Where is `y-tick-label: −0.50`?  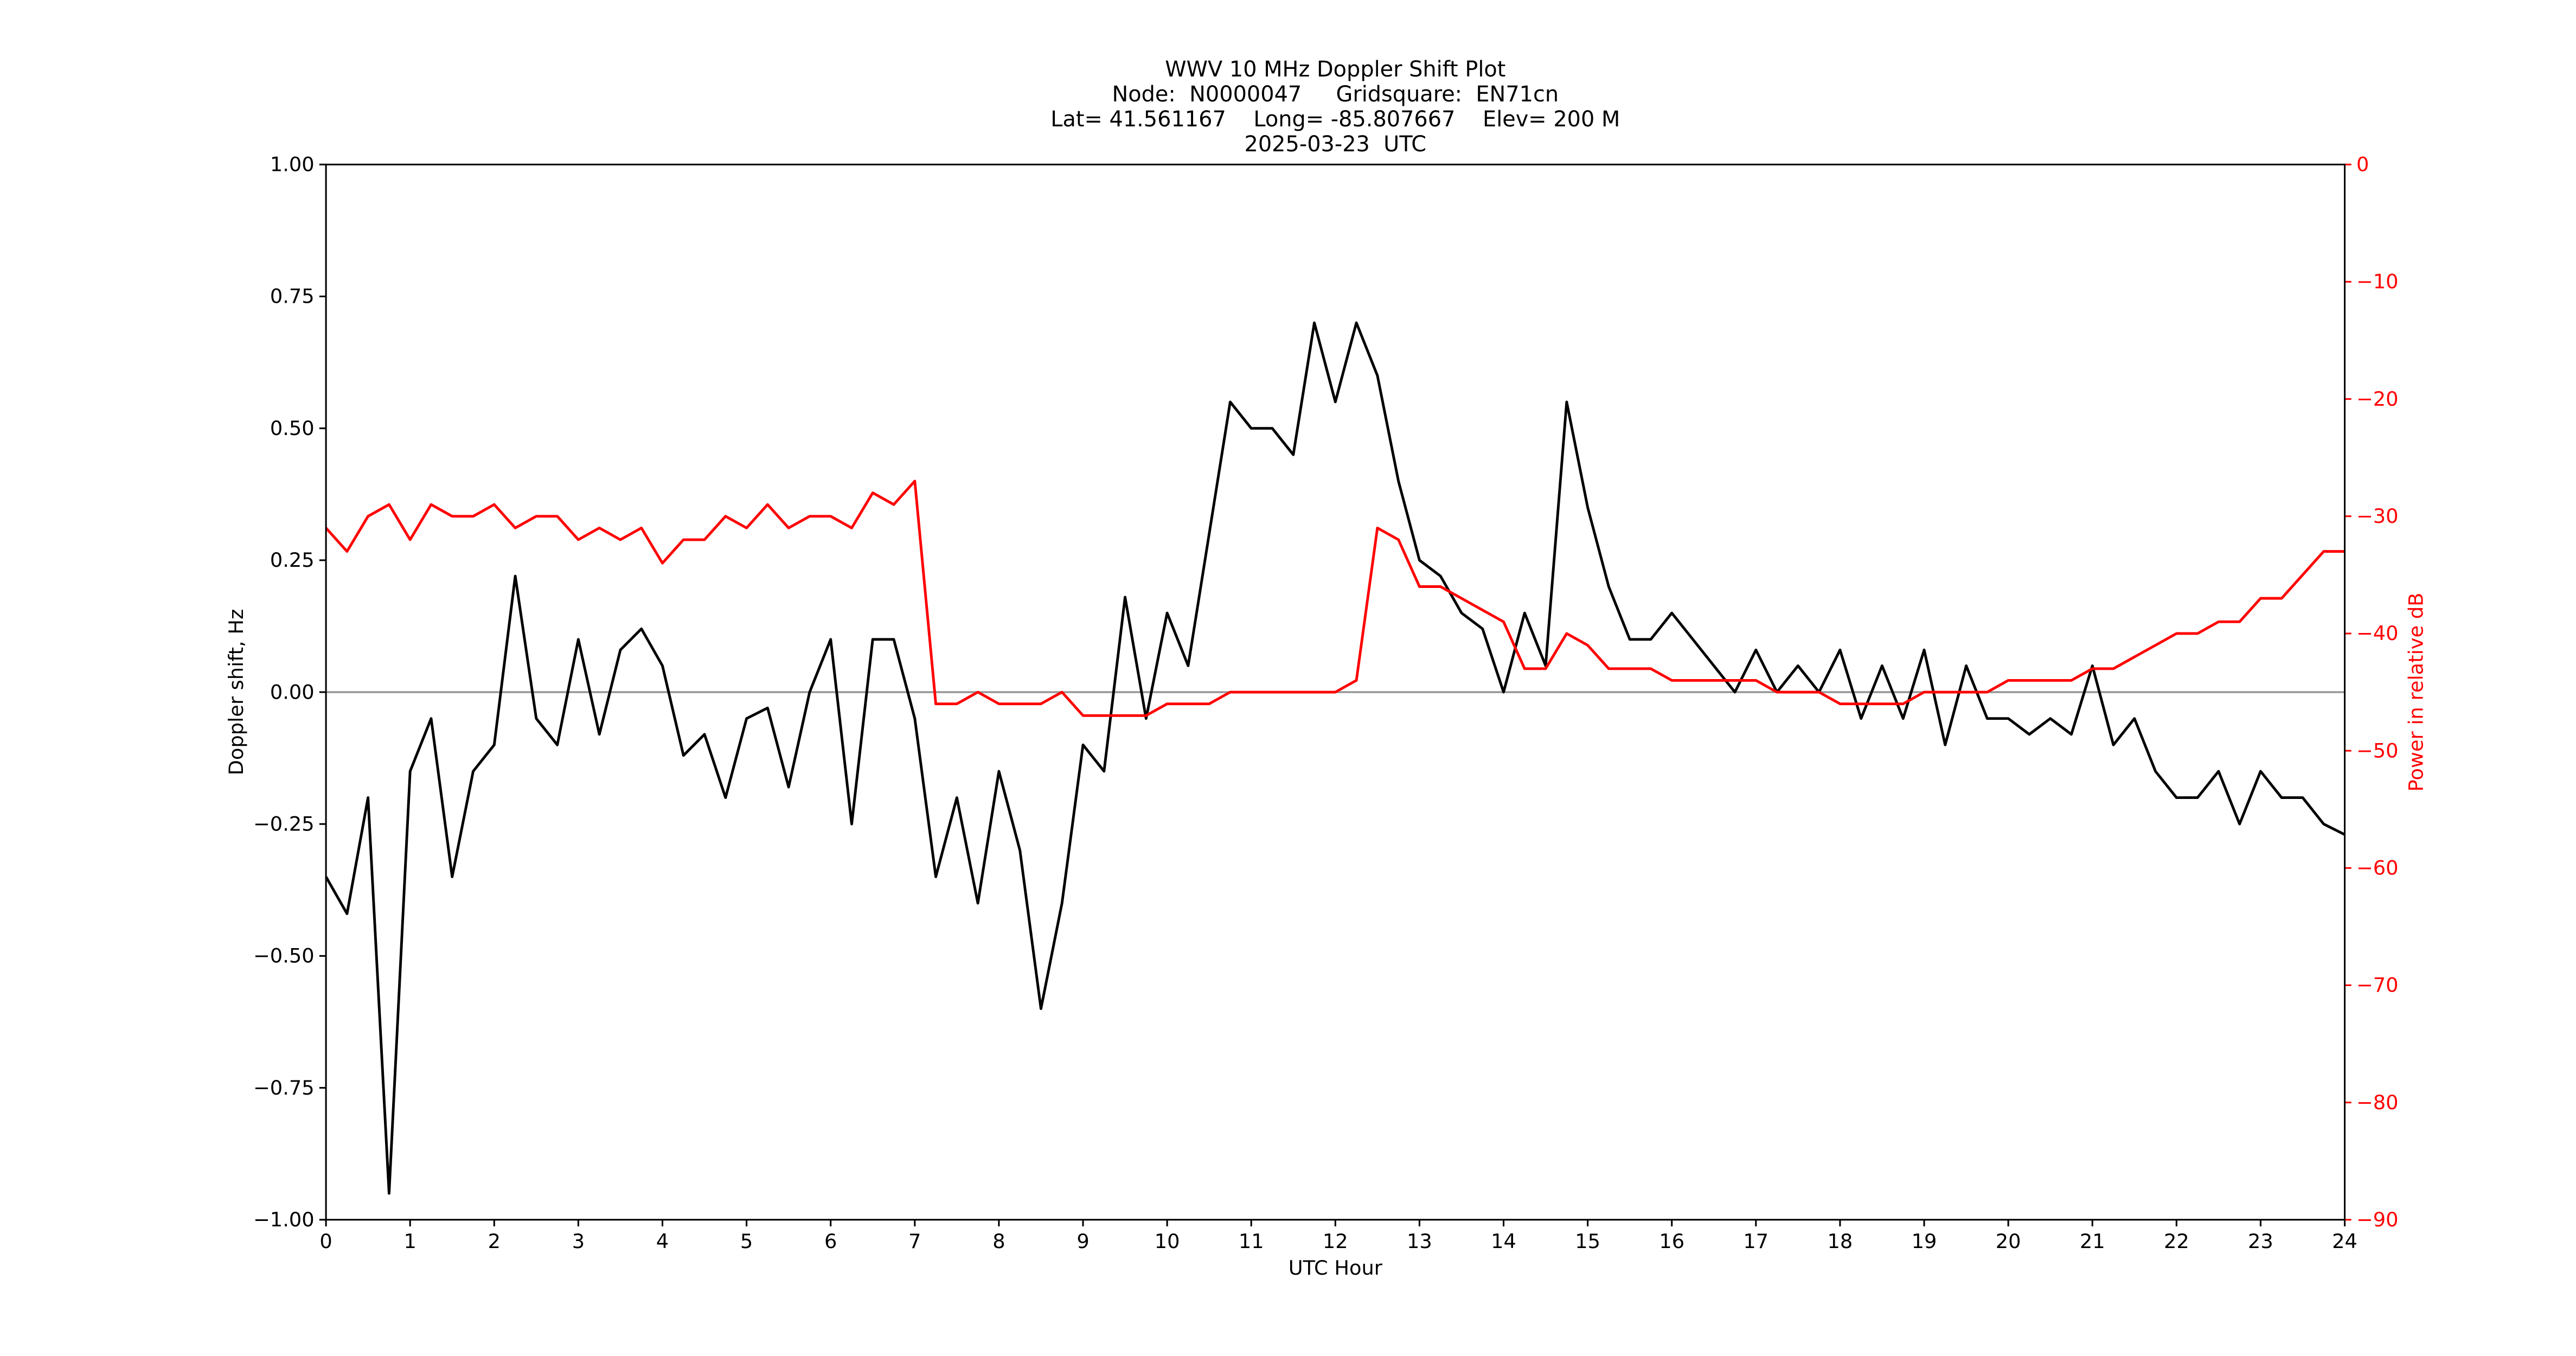 y-tick-label: −0.50 is located at coordinates (284, 956).